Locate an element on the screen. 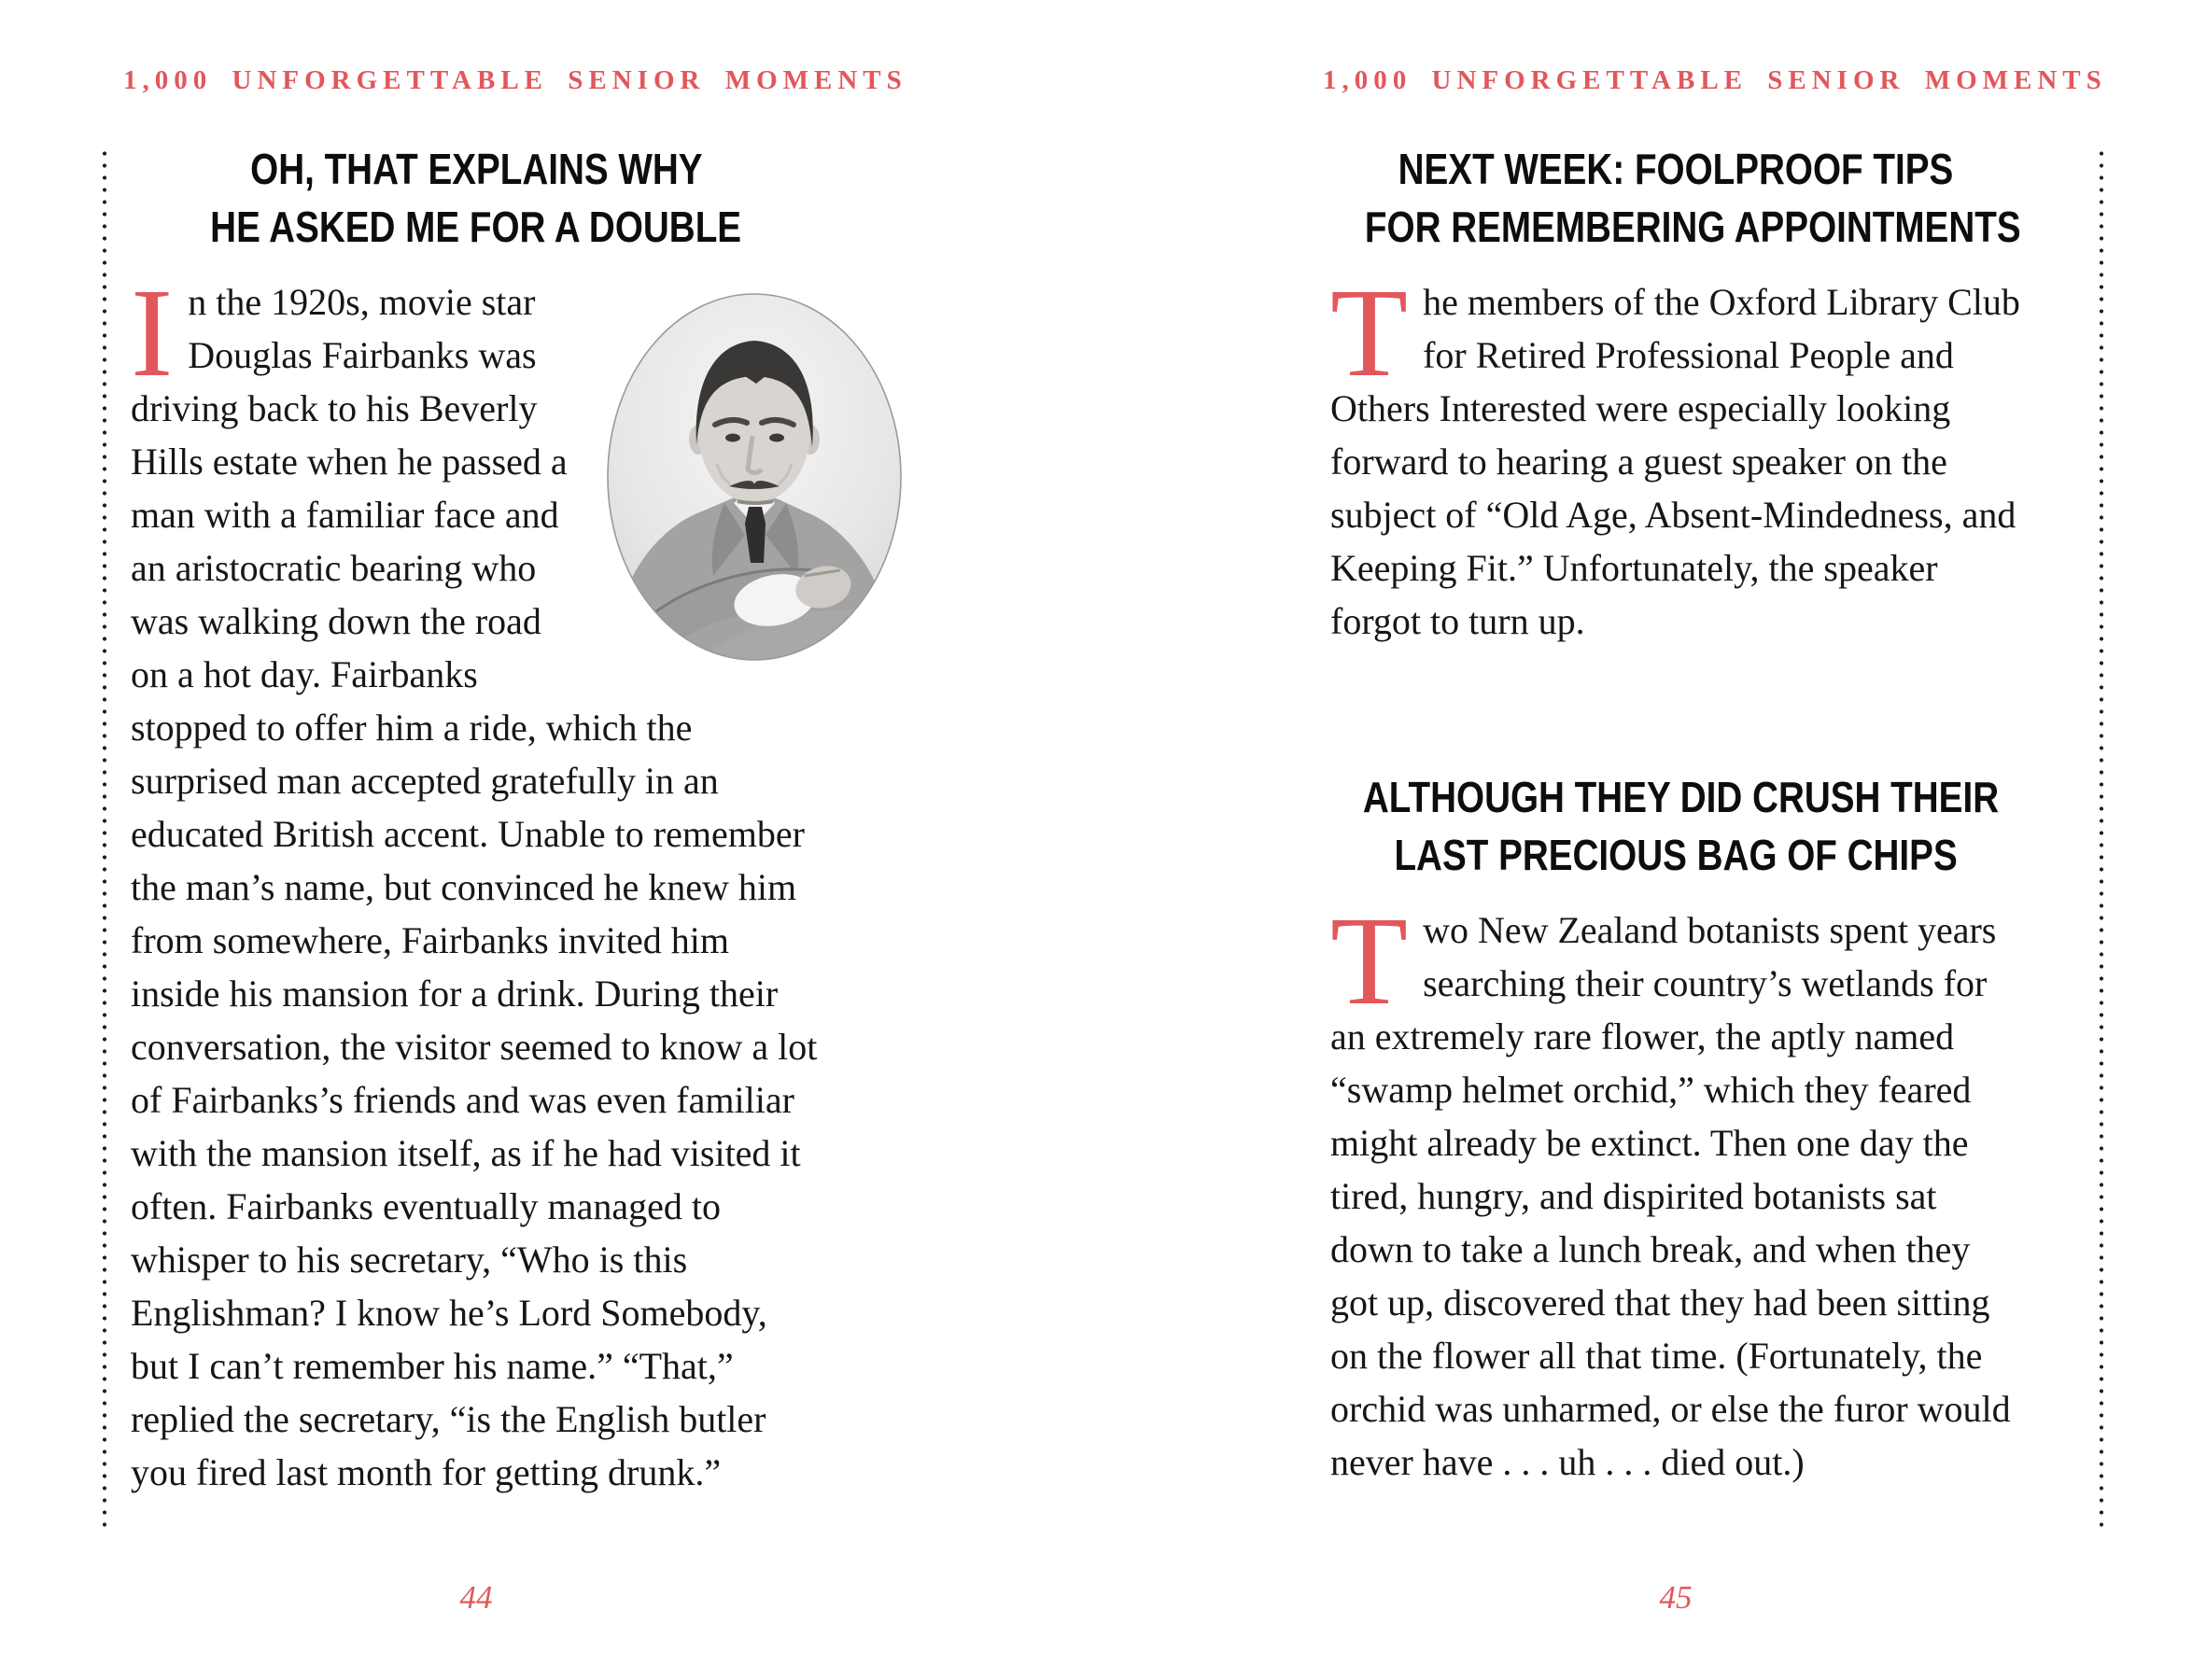 This screenshot has height=1680, width=2206. drop-cap-right-1: T is located at coordinates (1369, 333).